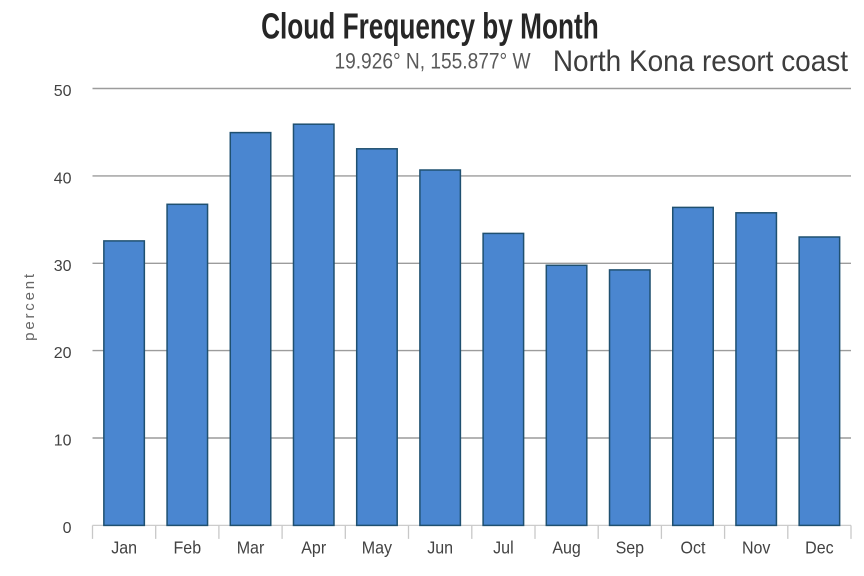 Image resolution: width=864 pixels, height=576 pixels. What do you see at coordinates (313, 548) in the screenshot?
I see `svg-text: Apr` at bounding box center [313, 548].